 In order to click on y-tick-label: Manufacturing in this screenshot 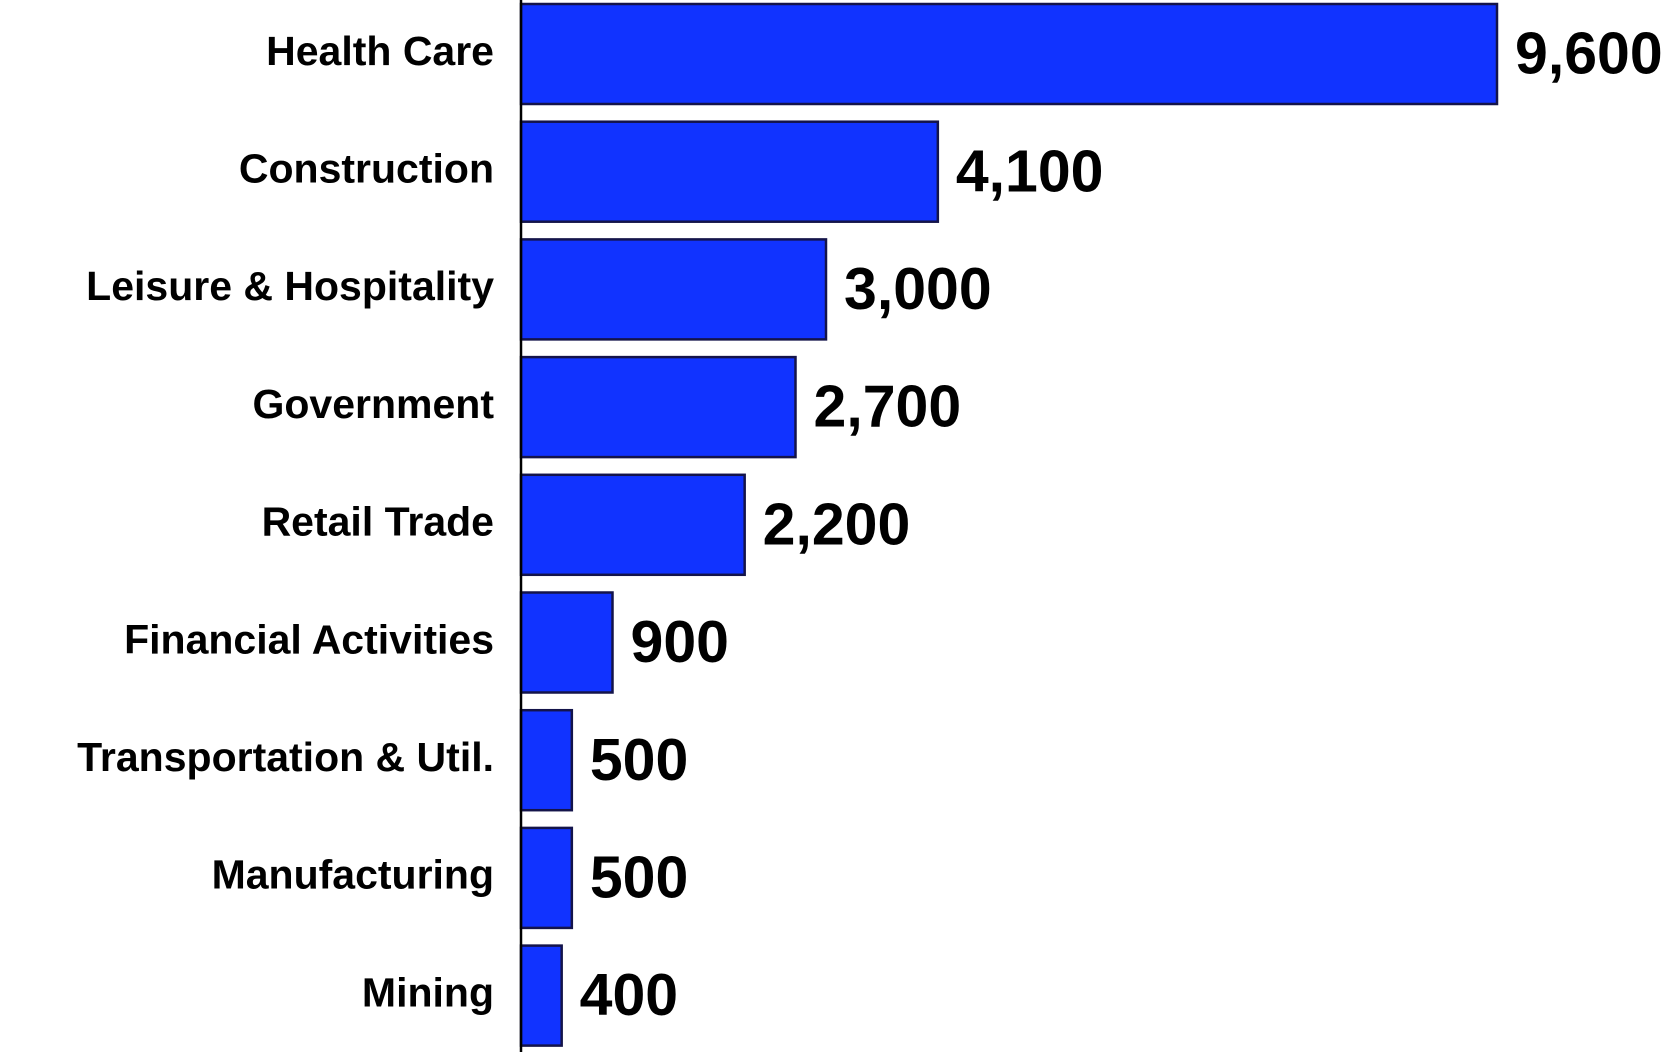, I will do `click(353, 875)`.